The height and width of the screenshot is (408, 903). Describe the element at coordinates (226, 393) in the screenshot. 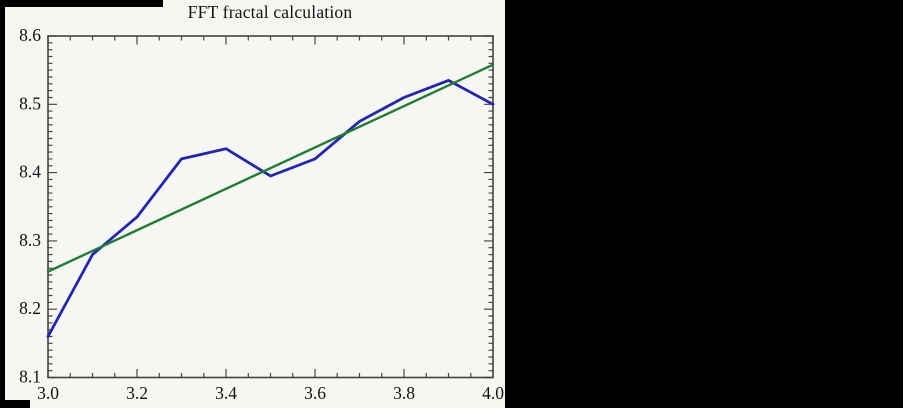

I see `x-tick-label: 3.4` at that location.